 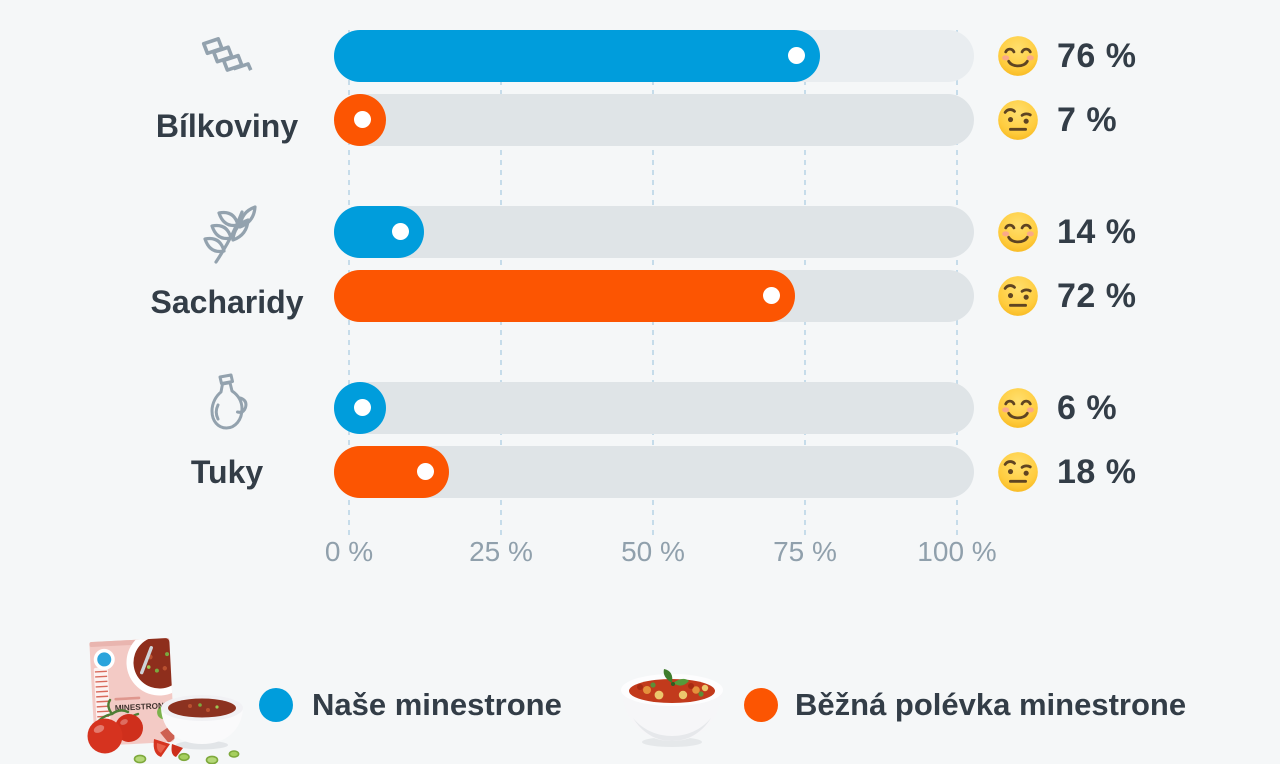 I want to click on bar-bilkoviny-ours, so click(x=654, y=56).